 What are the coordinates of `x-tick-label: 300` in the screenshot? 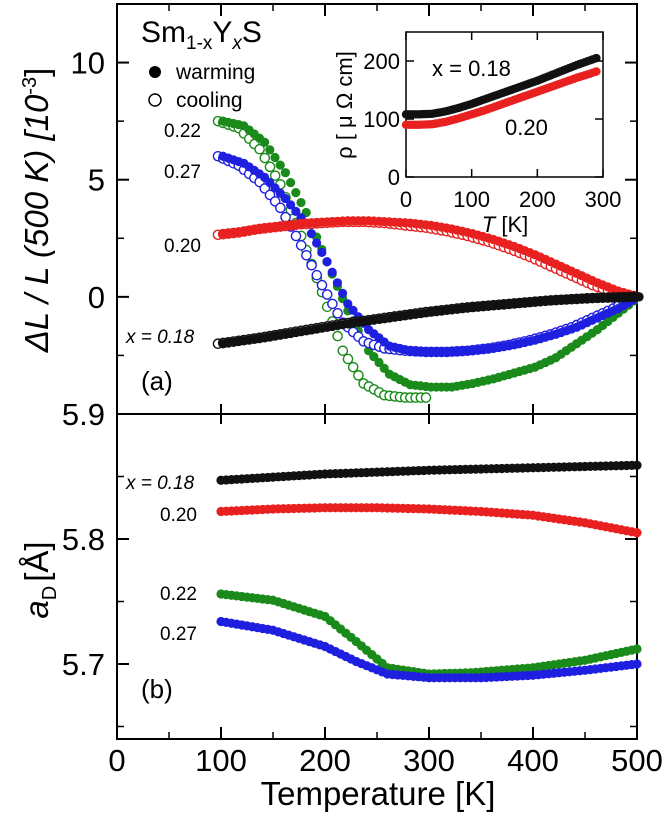 It's located at (429, 760).